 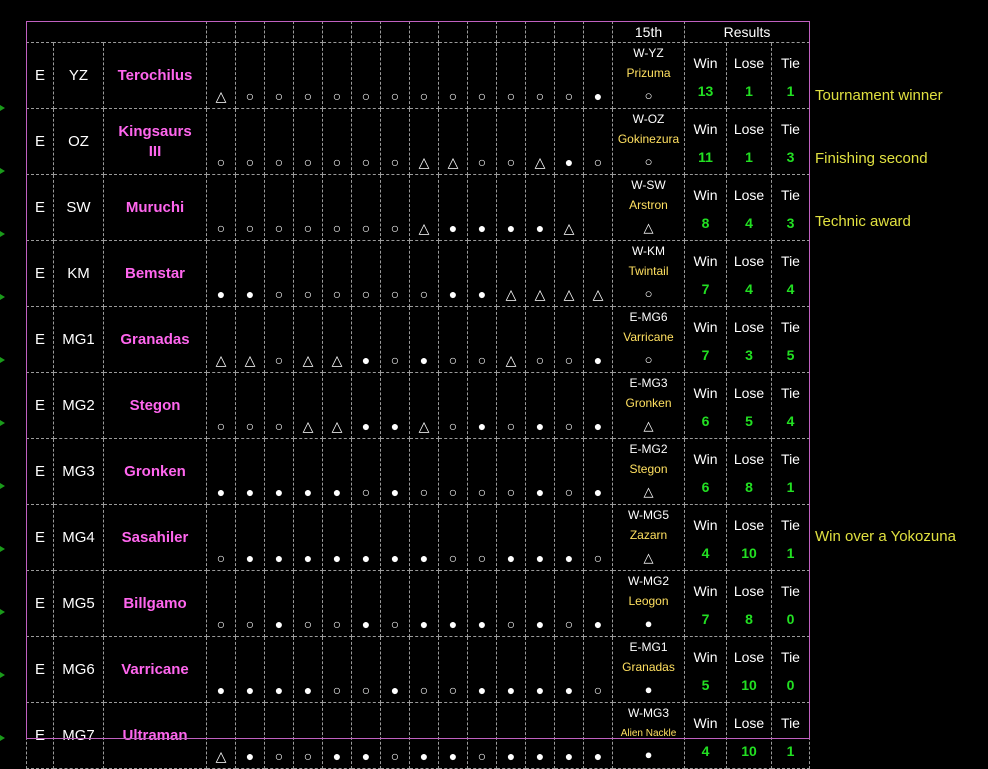 I want to click on day15-cell: W-MG3 Alien Nackle ●, so click(x=648, y=735).